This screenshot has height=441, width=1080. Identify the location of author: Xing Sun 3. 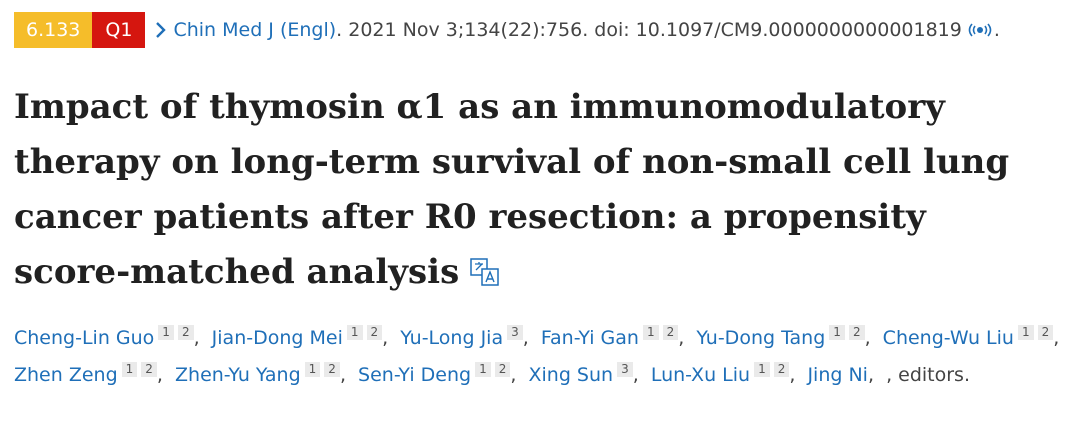
(586, 374).